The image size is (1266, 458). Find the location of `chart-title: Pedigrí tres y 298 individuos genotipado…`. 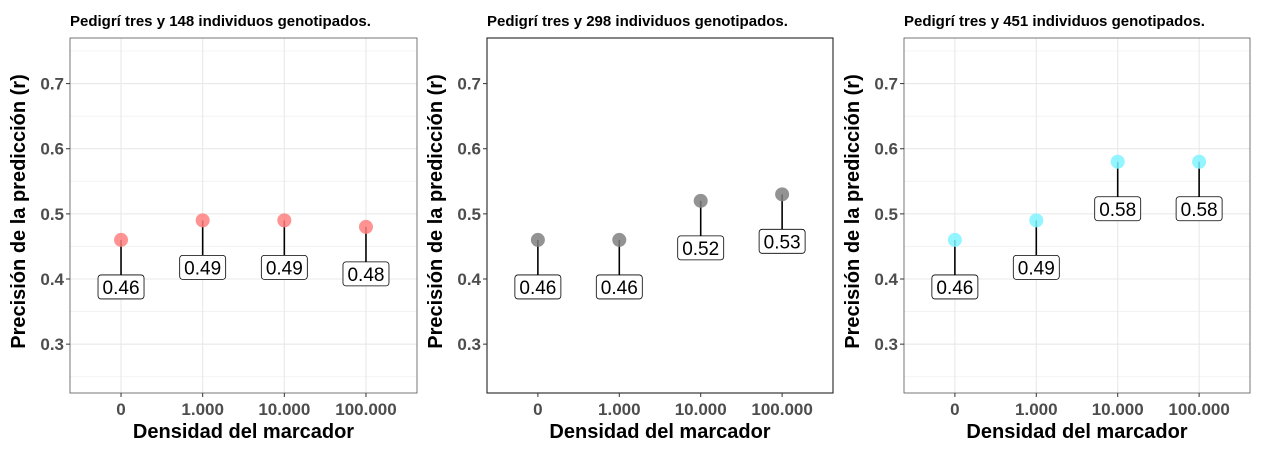

chart-title: Pedigrí tres y 298 individuos genotipado… is located at coordinates (637, 21).